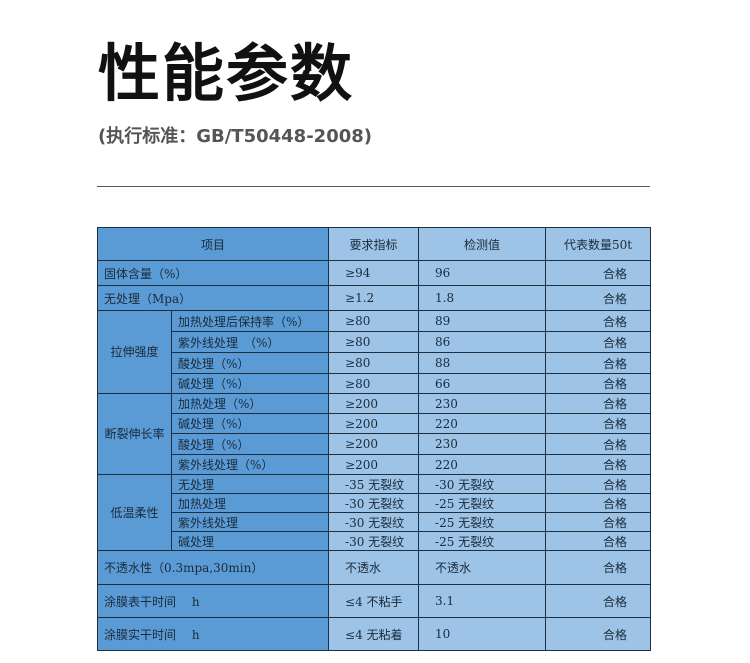 The width and height of the screenshot is (750, 663). What do you see at coordinates (250, 522) in the screenshot?
I see `sub-item-label: 紫外线处理` at bounding box center [250, 522].